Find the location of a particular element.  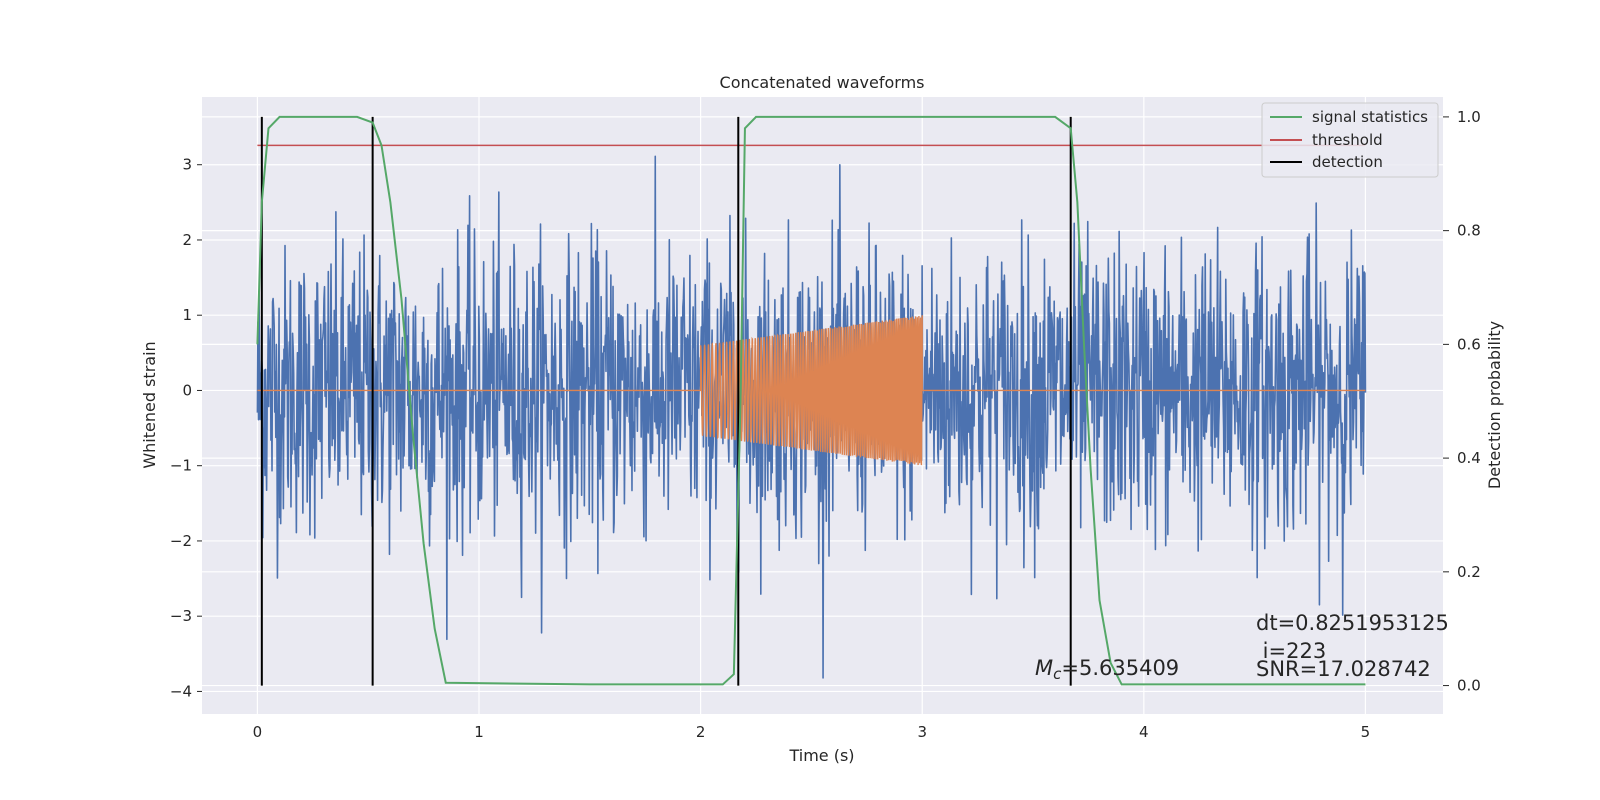

y-tick-label-right: 0.0 is located at coordinates (1469, 686).